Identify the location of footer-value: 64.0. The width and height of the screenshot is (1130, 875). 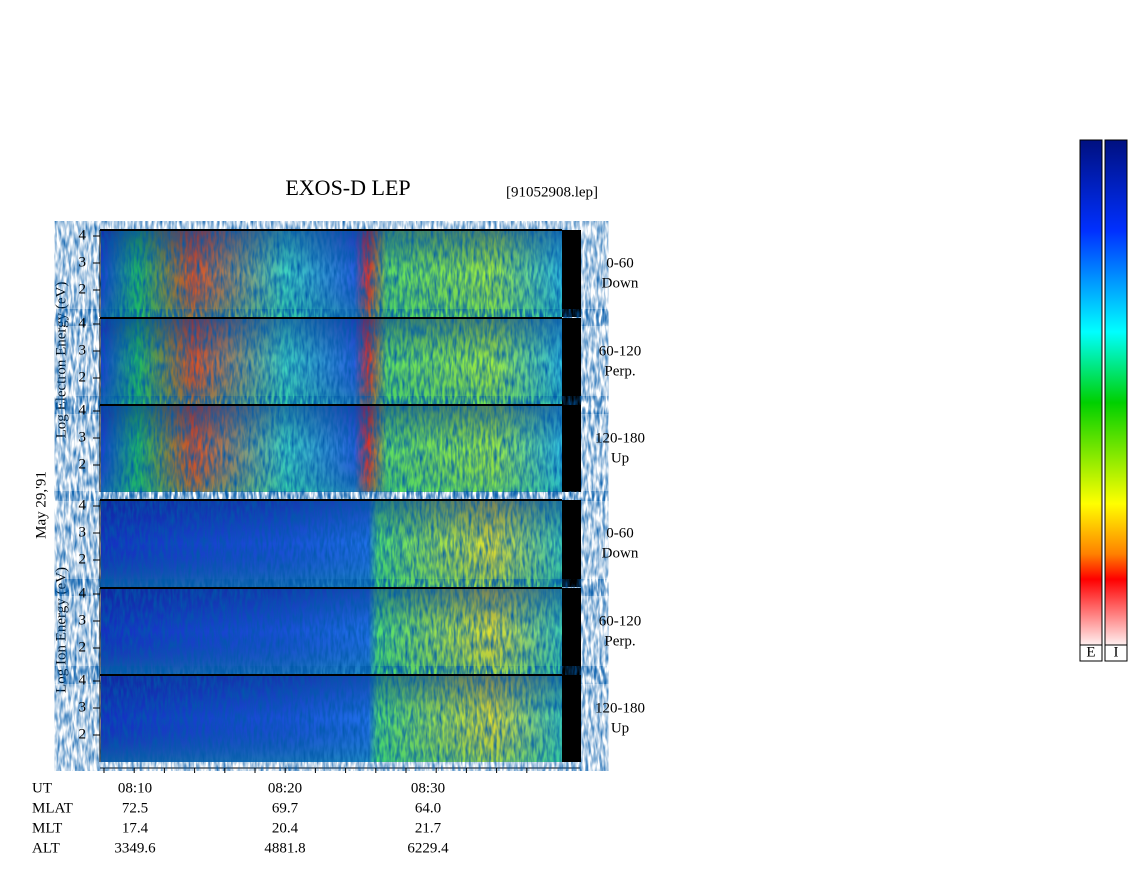
(428, 808).